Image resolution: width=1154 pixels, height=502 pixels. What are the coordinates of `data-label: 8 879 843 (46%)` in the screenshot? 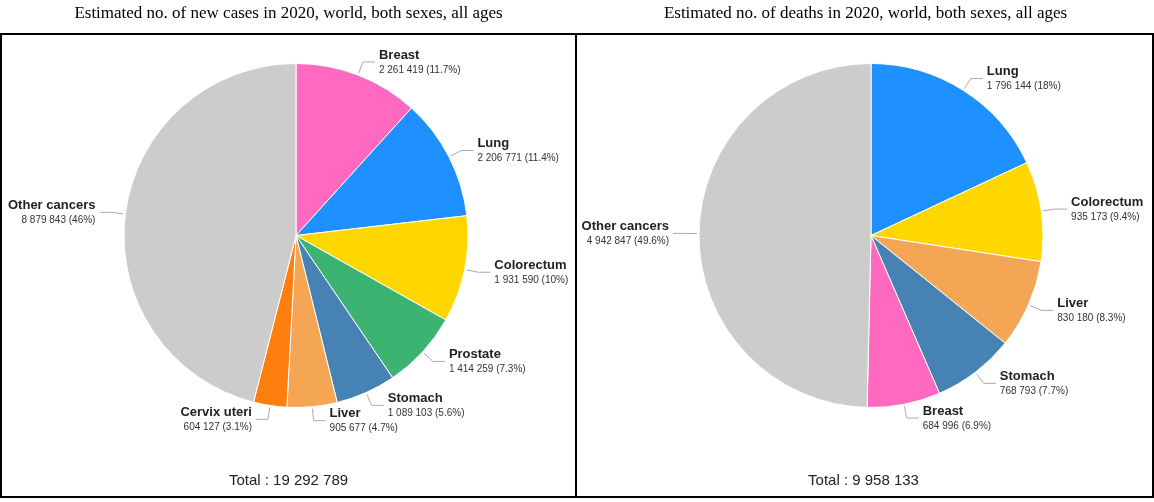 It's located at (58, 220).